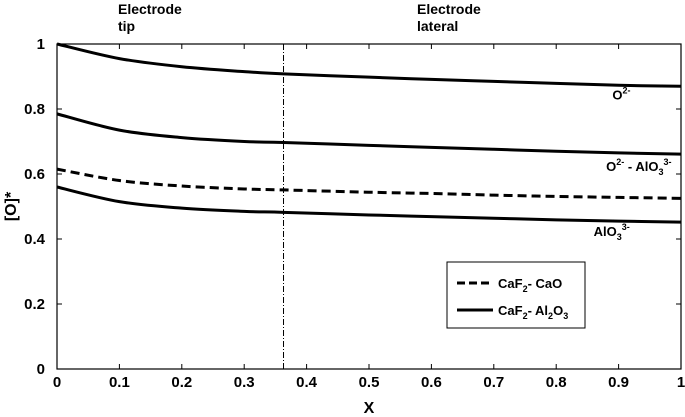 This screenshot has height=417, width=685. What do you see at coordinates (621, 93) in the screenshot?
I see `series-annotation: O2-` at bounding box center [621, 93].